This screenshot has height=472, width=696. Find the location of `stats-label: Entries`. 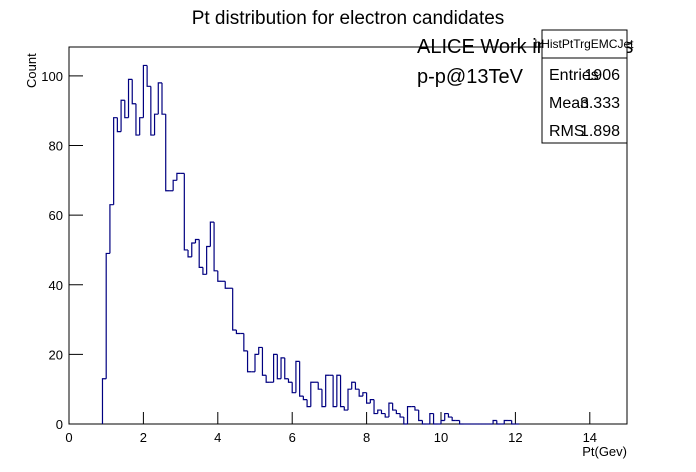

stats-label: Entries is located at coordinates (574, 75).